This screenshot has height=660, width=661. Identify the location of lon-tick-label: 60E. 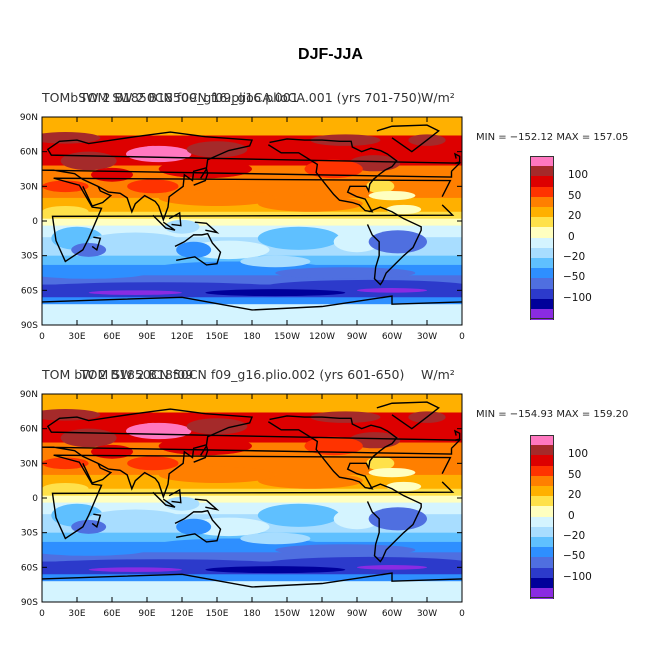
(111, 614).